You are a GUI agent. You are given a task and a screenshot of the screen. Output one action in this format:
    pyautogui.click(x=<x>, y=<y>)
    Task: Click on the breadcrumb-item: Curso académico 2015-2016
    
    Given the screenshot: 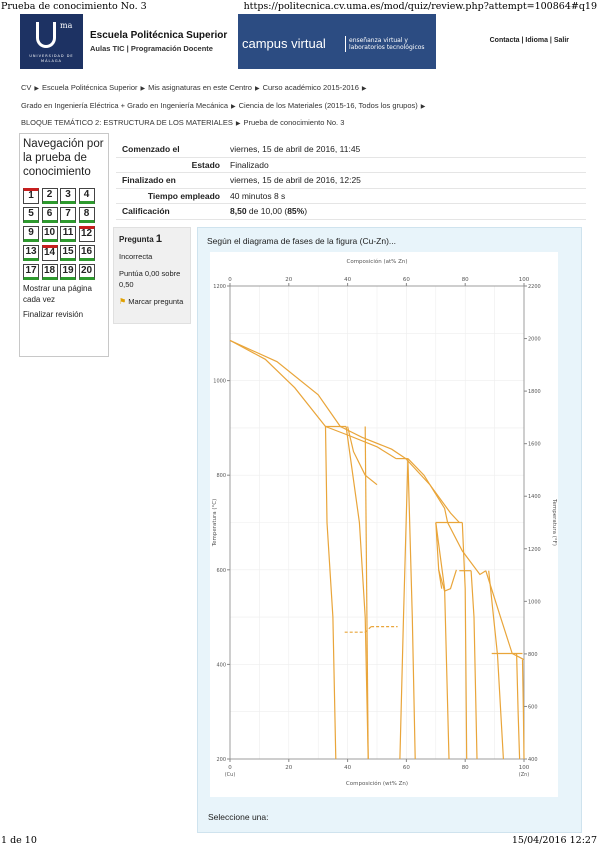 What is the action you would take?
    pyautogui.click(x=310, y=87)
    